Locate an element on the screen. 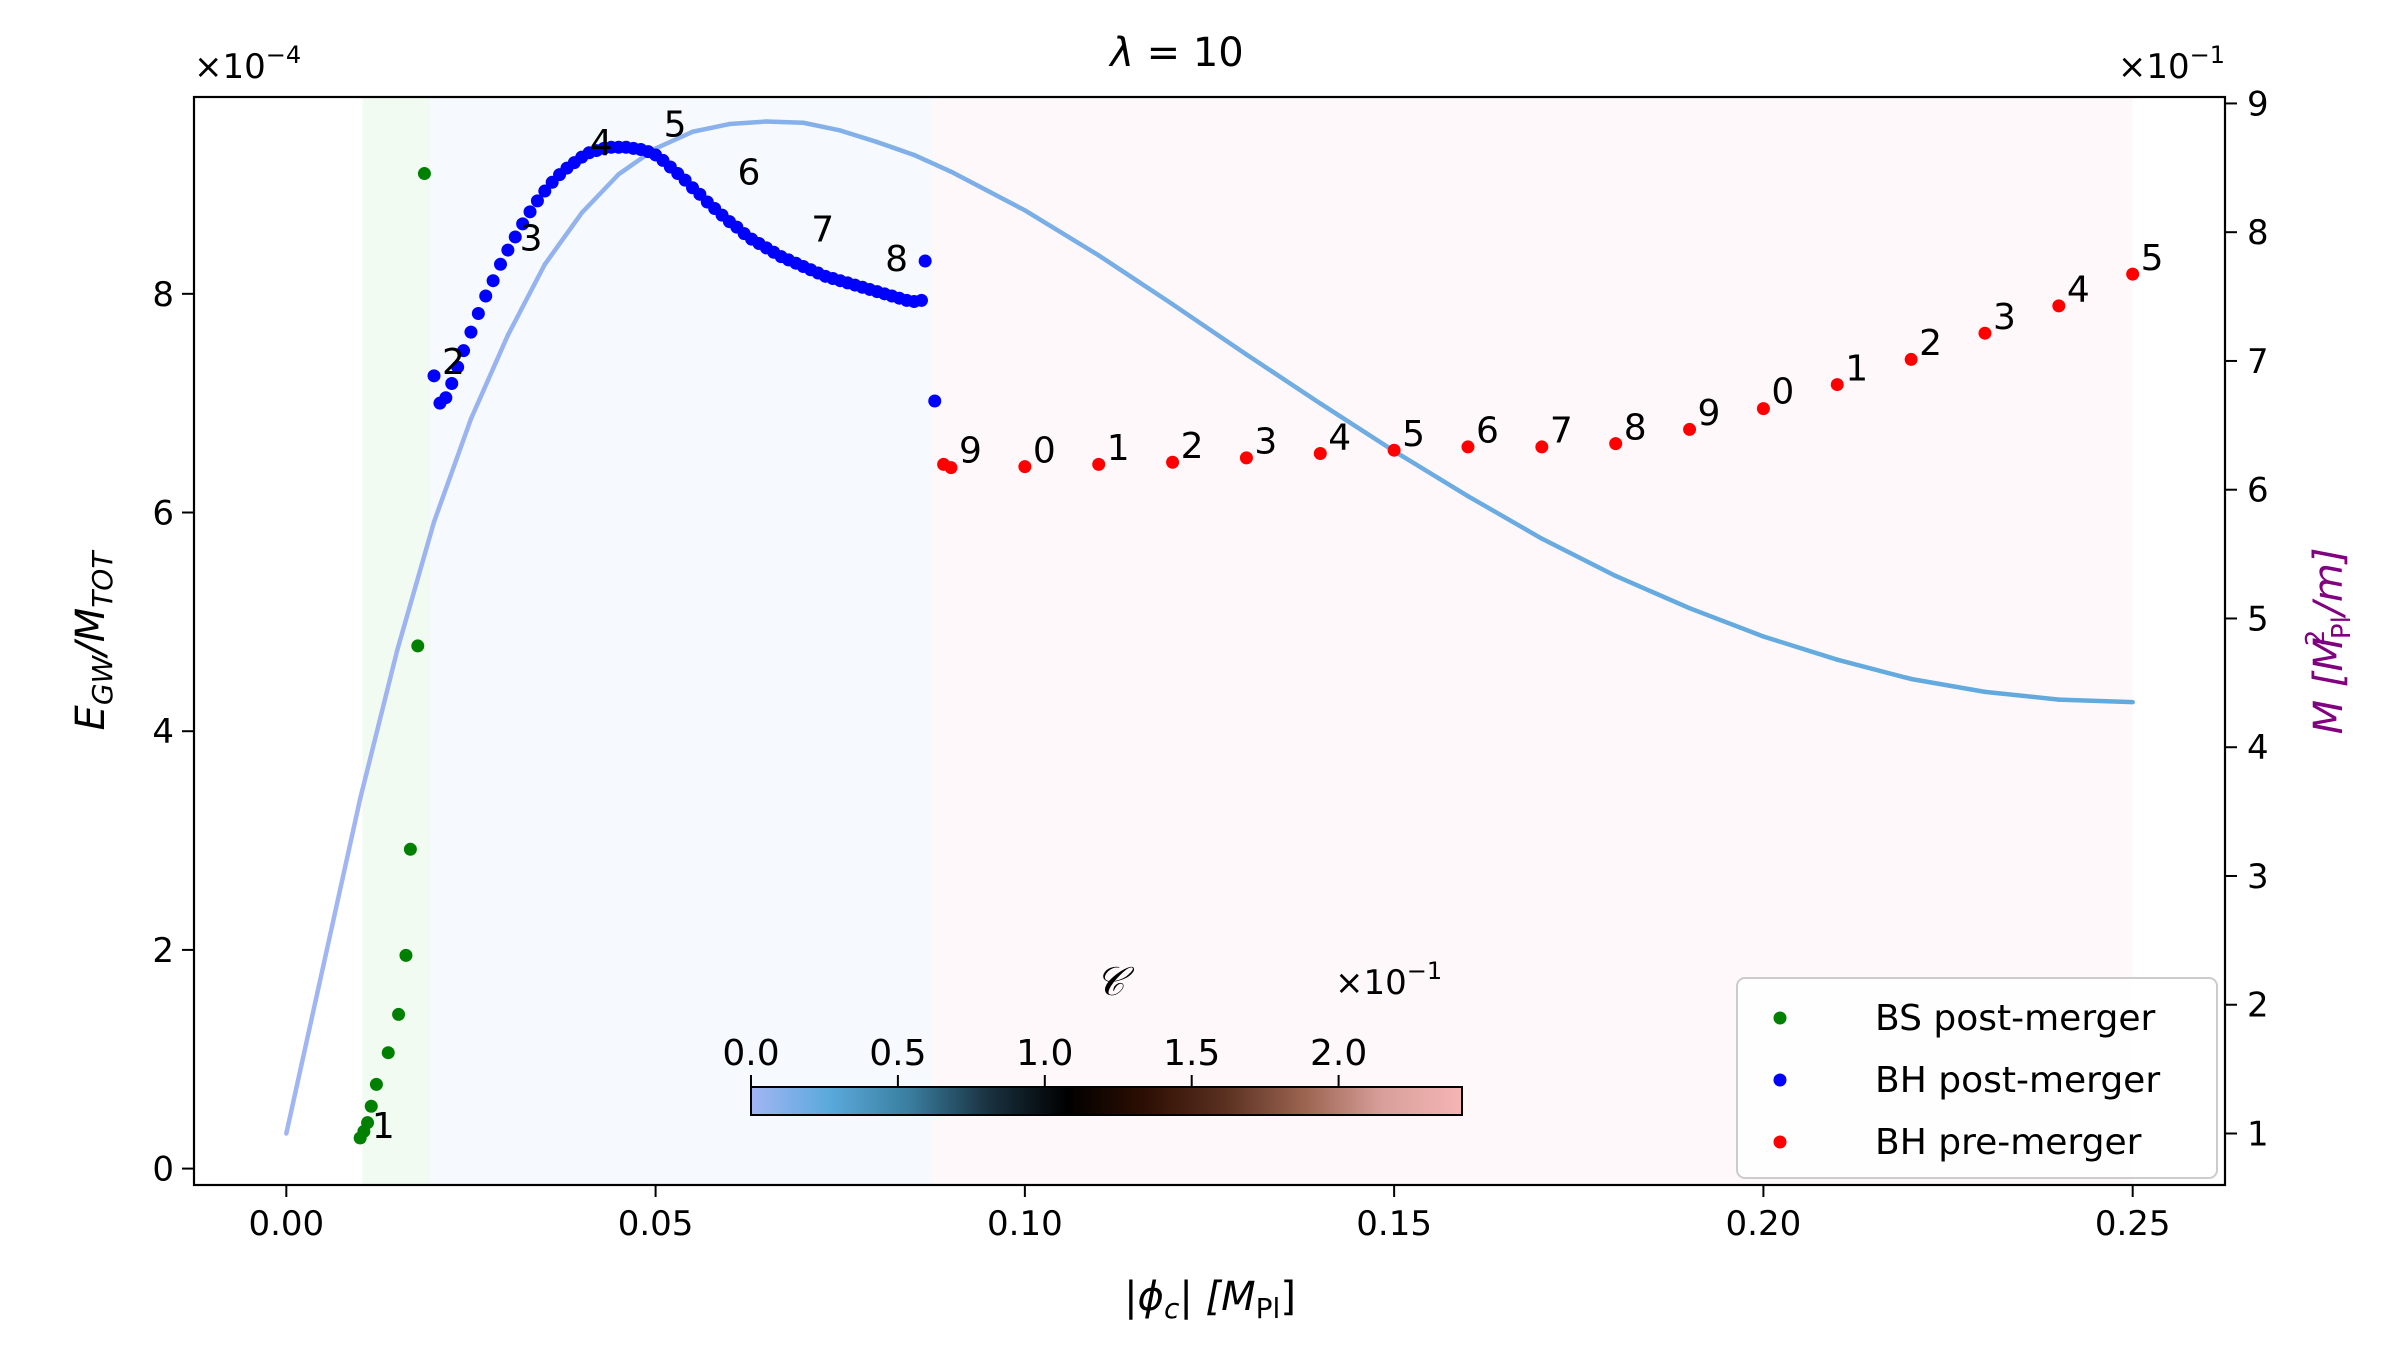  ylabel-right-main: M [M is located at coordinates (2329, 685).